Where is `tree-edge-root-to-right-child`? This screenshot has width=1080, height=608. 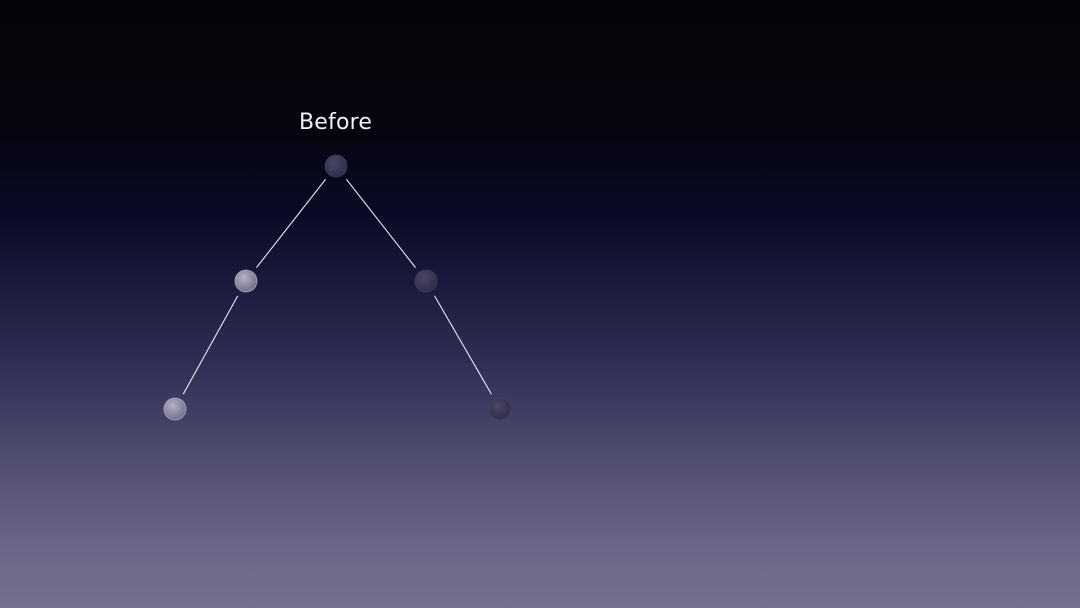 tree-edge-root-to-right-child is located at coordinates (381, 223).